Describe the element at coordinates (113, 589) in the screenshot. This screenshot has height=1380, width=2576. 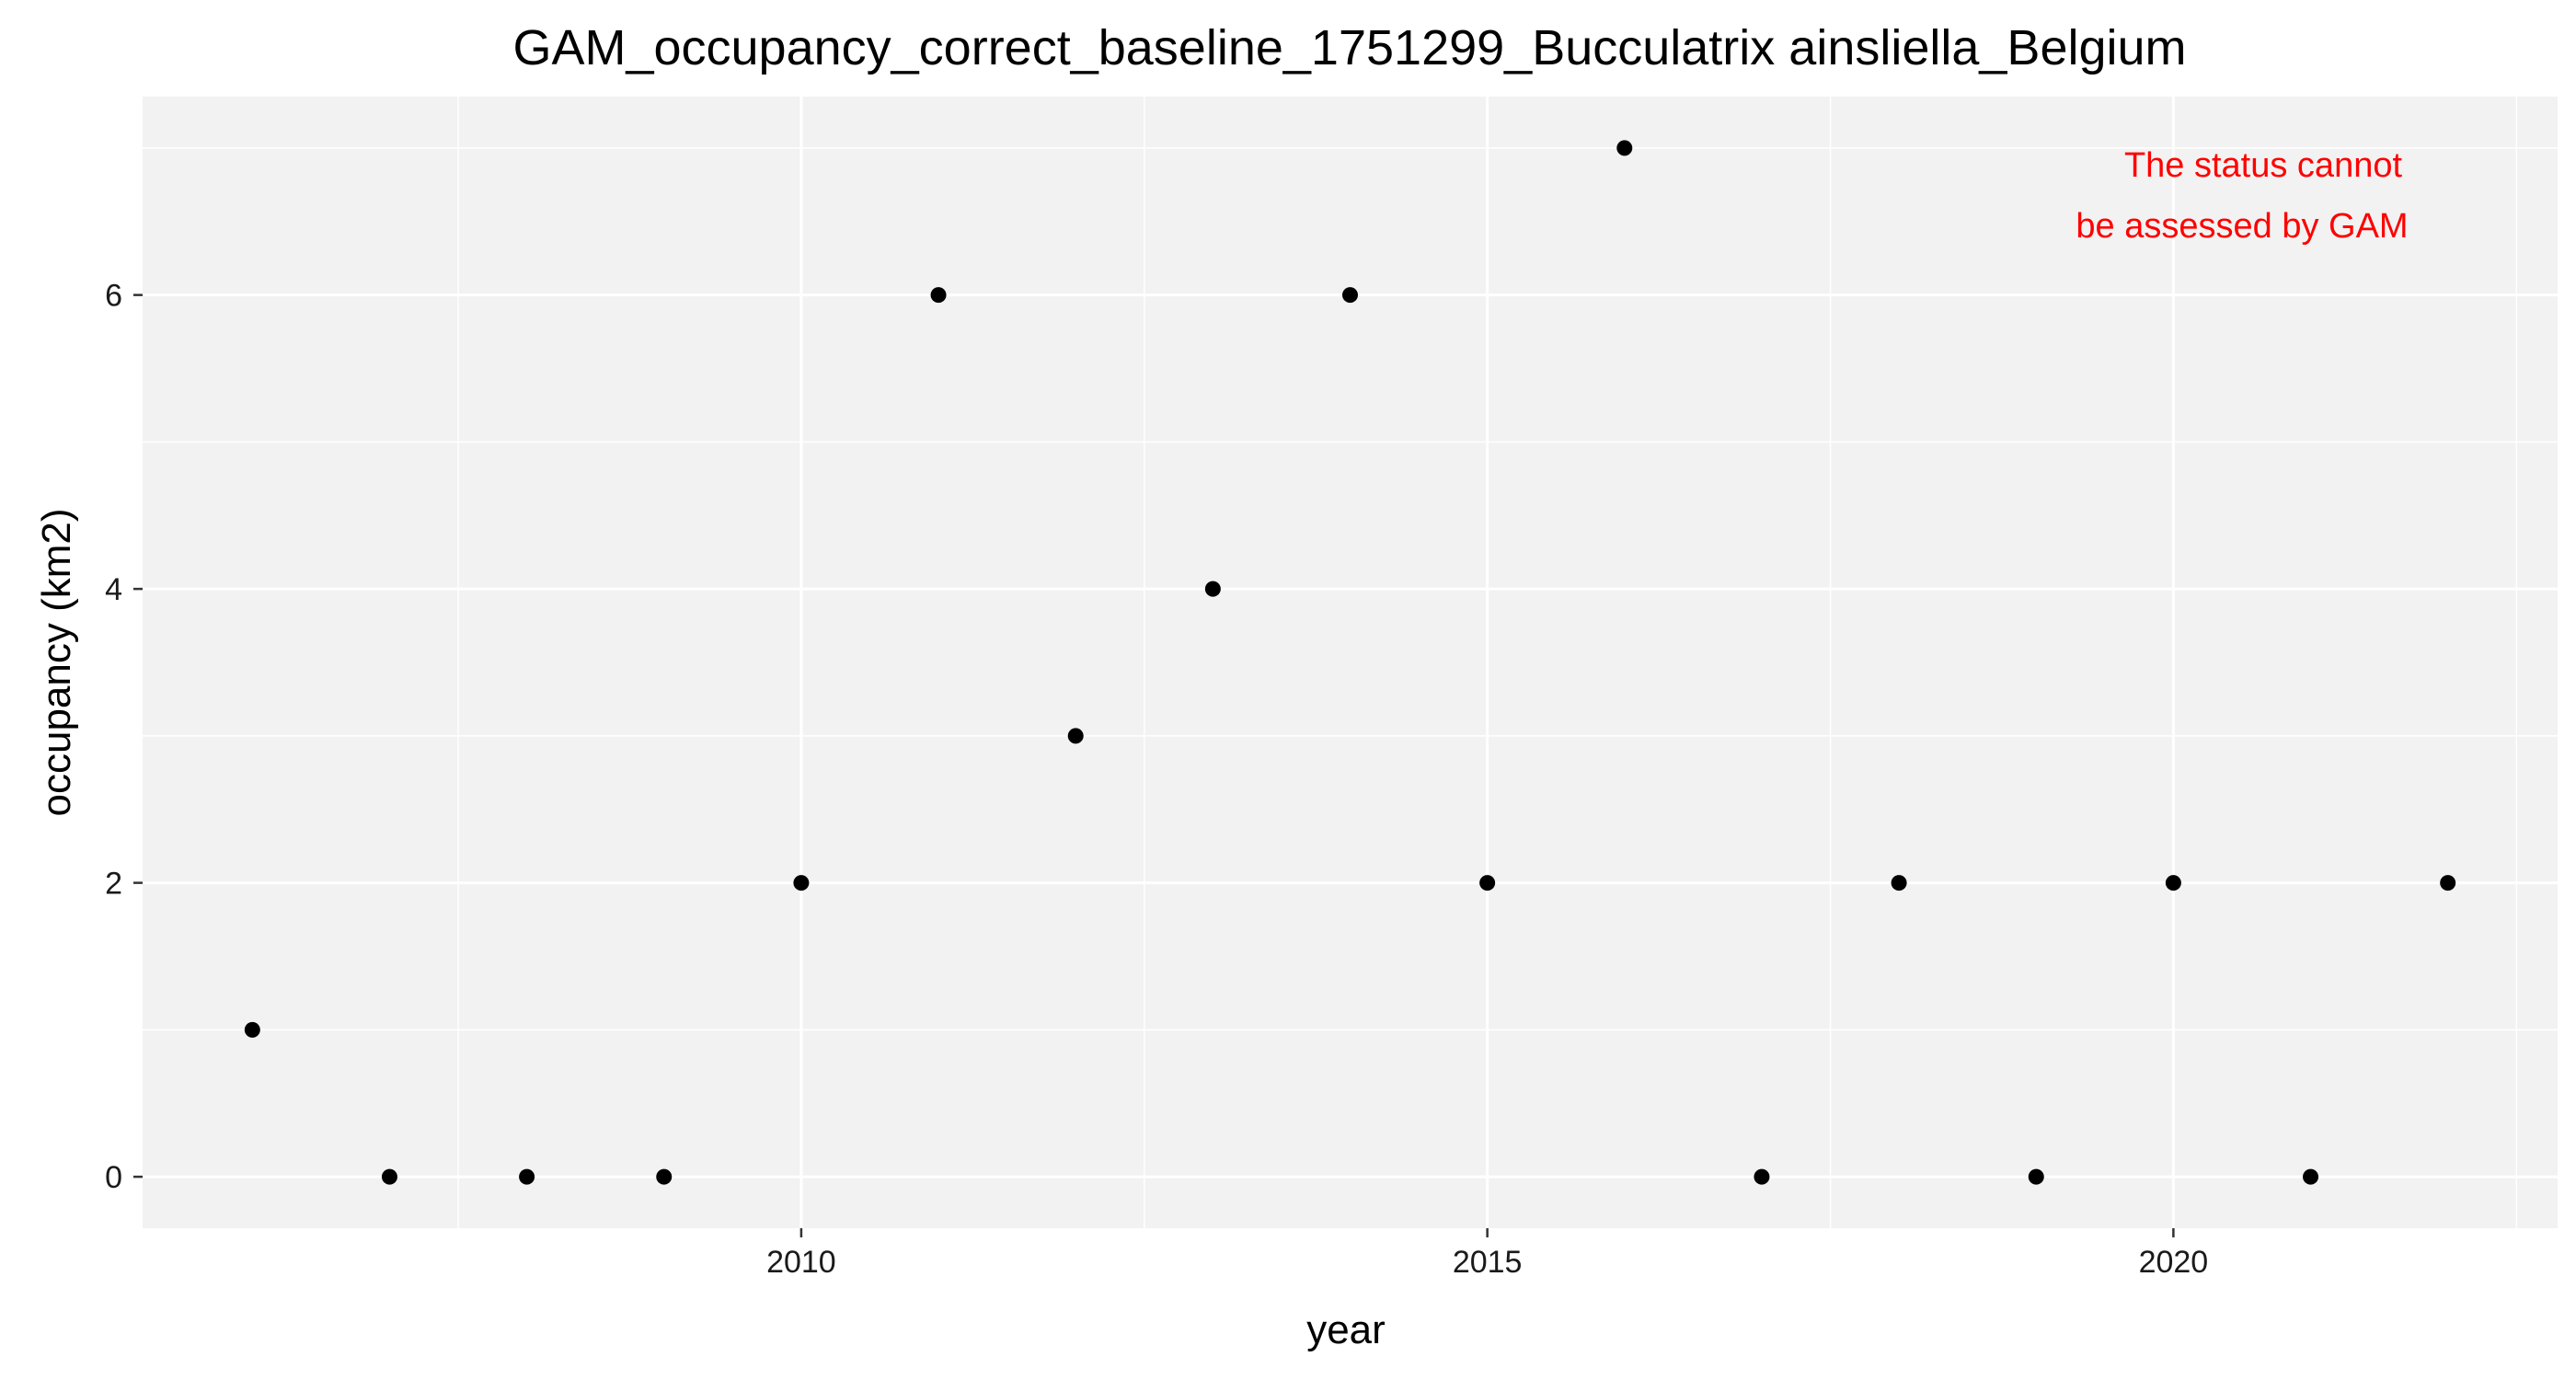
I see `y-tick-label: 4` at that location.